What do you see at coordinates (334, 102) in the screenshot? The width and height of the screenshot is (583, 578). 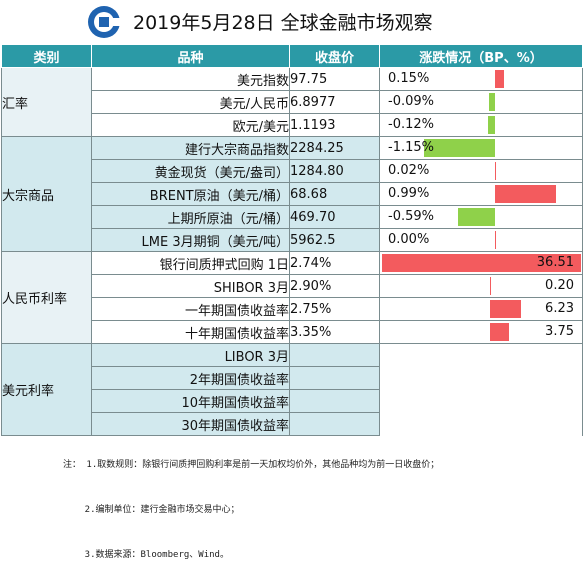 I see `close-cell: 6.8977` at bounding box center [334, 102].